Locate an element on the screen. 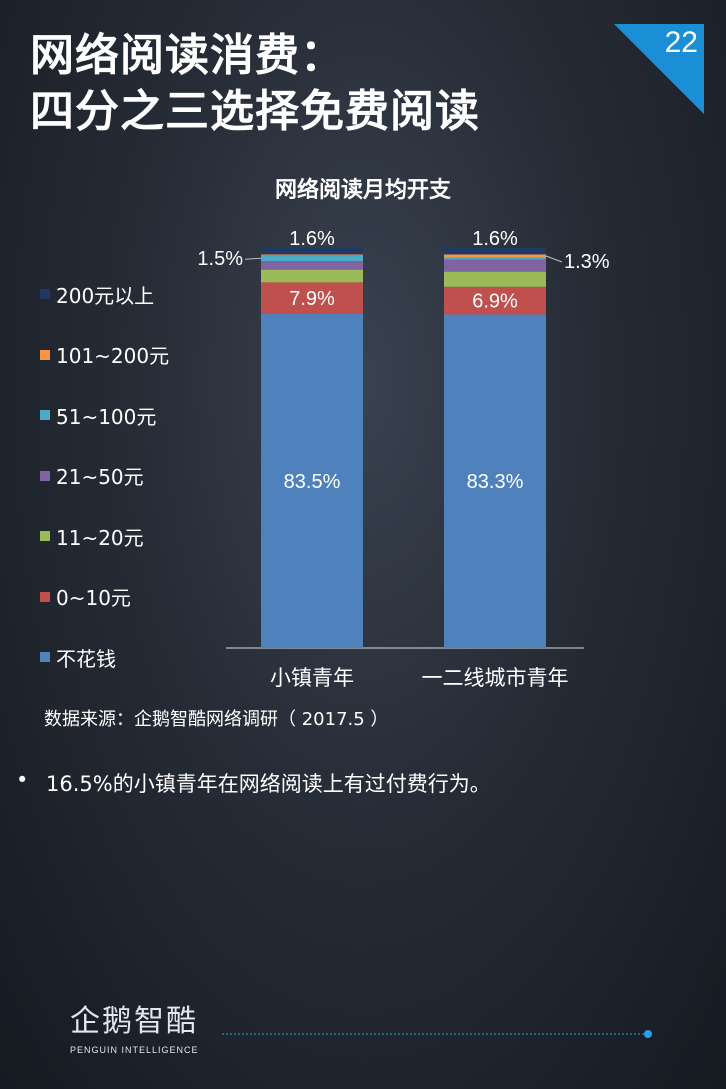 Image resolution: width=726 pixels, height=1089 pixels. page-title: 网络阅读消费： 四分之三选择免费阅读 is located at coordinates (255, 84).